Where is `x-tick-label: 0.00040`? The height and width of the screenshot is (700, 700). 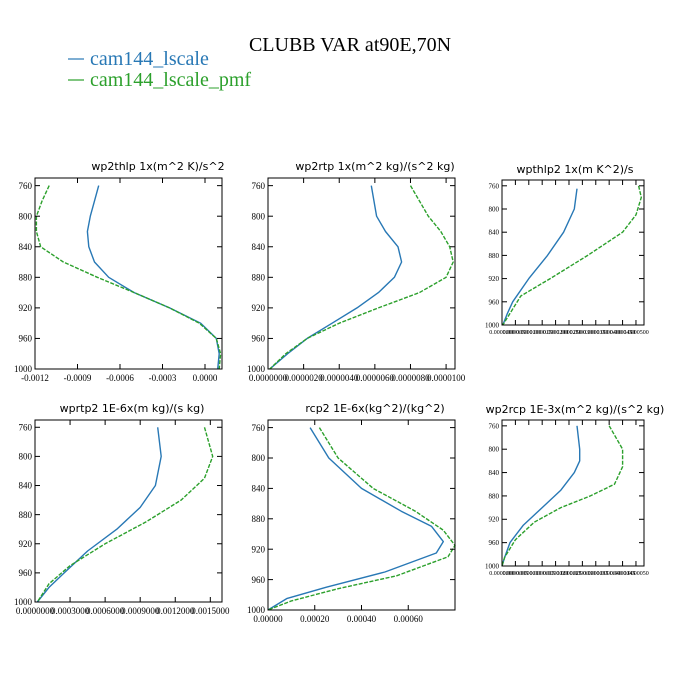
x-tick-label: 0.00040 is located at coordinates (362, 619).